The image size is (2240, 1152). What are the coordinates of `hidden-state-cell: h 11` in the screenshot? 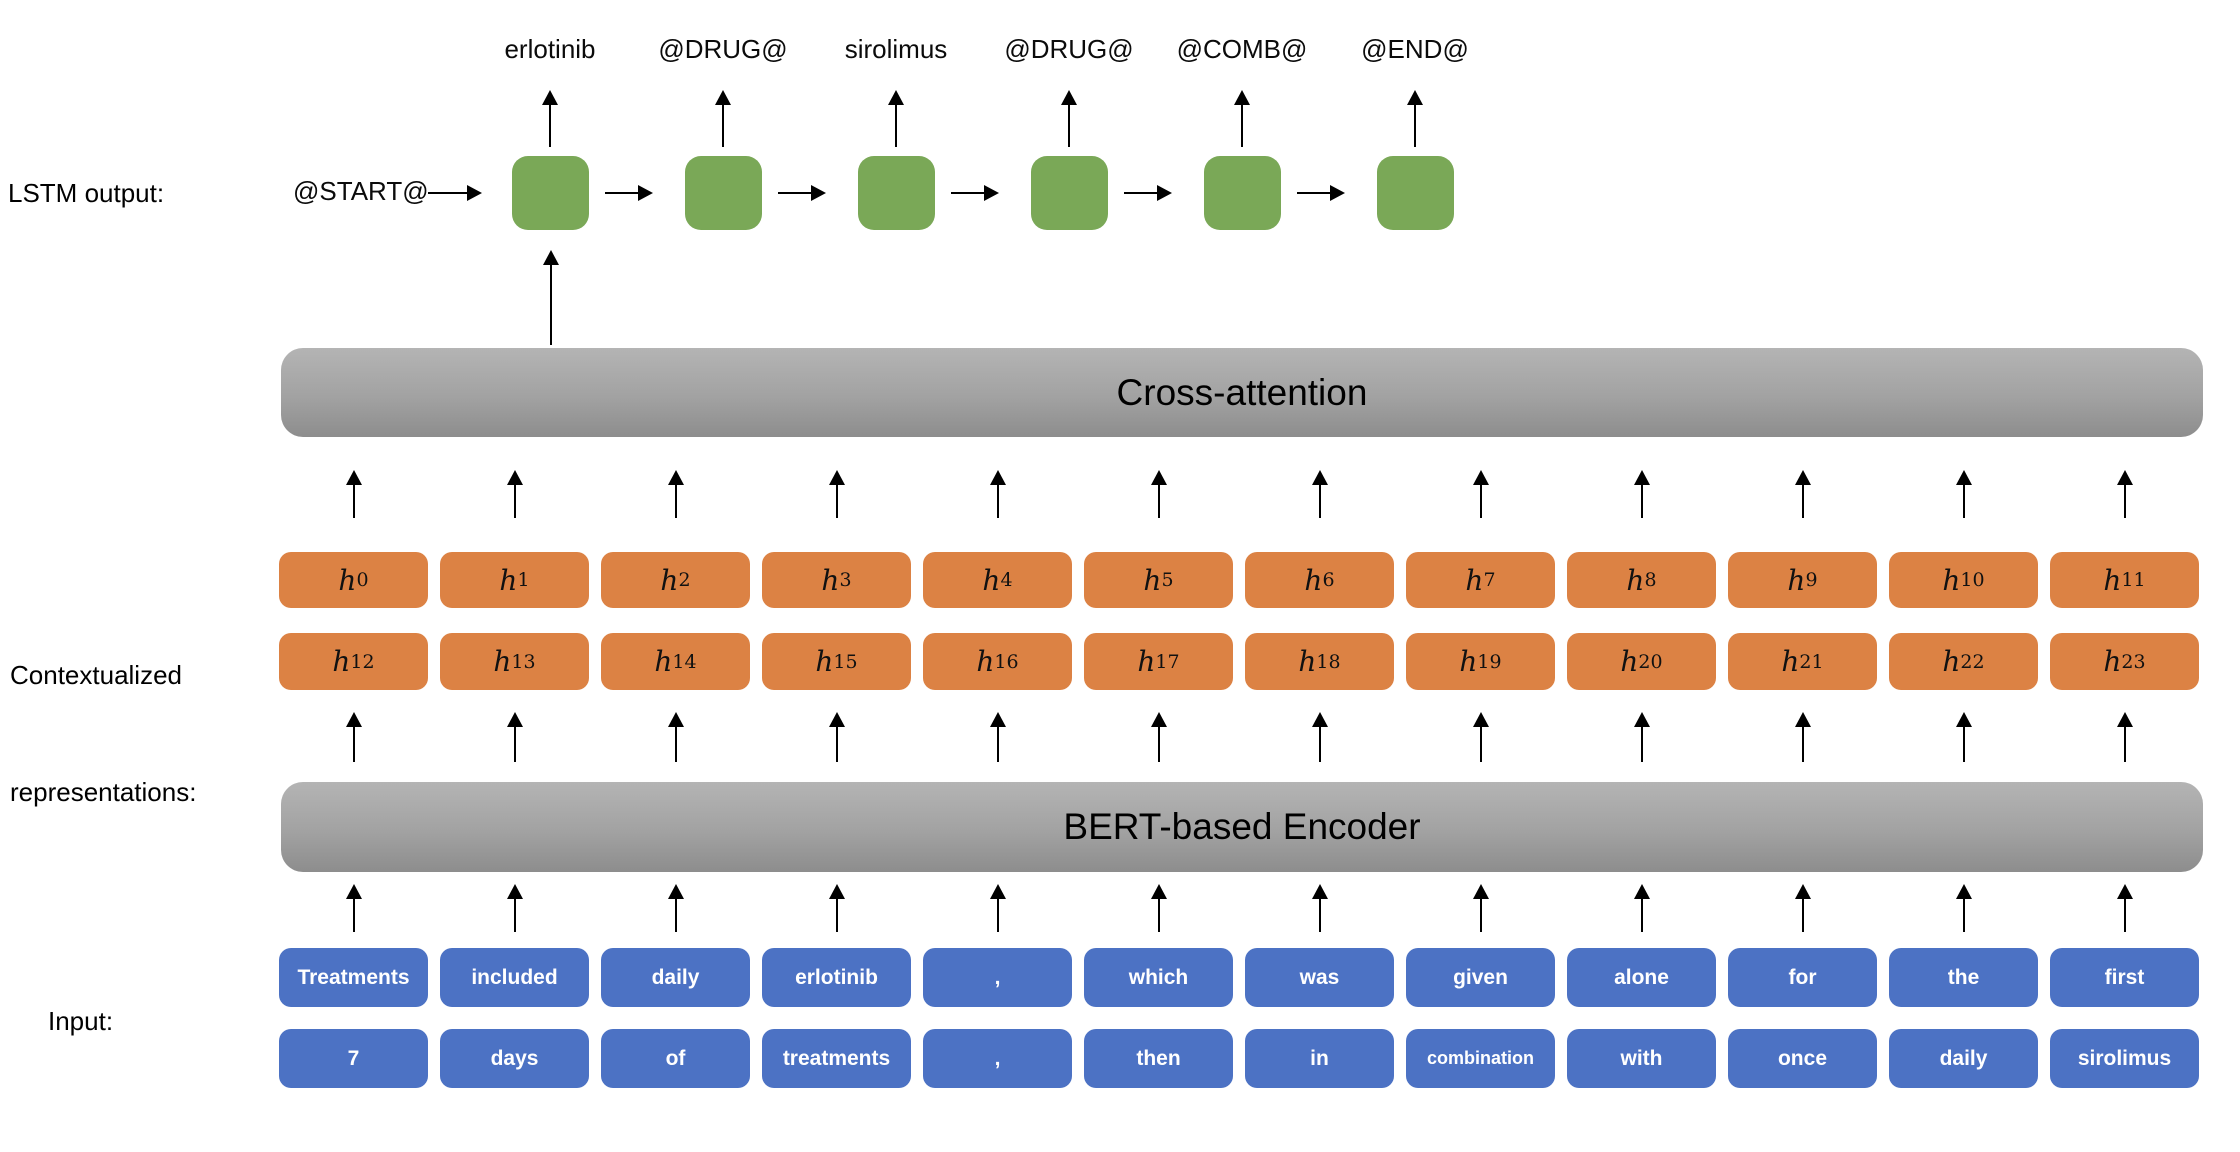 It's located at (2124, 580).